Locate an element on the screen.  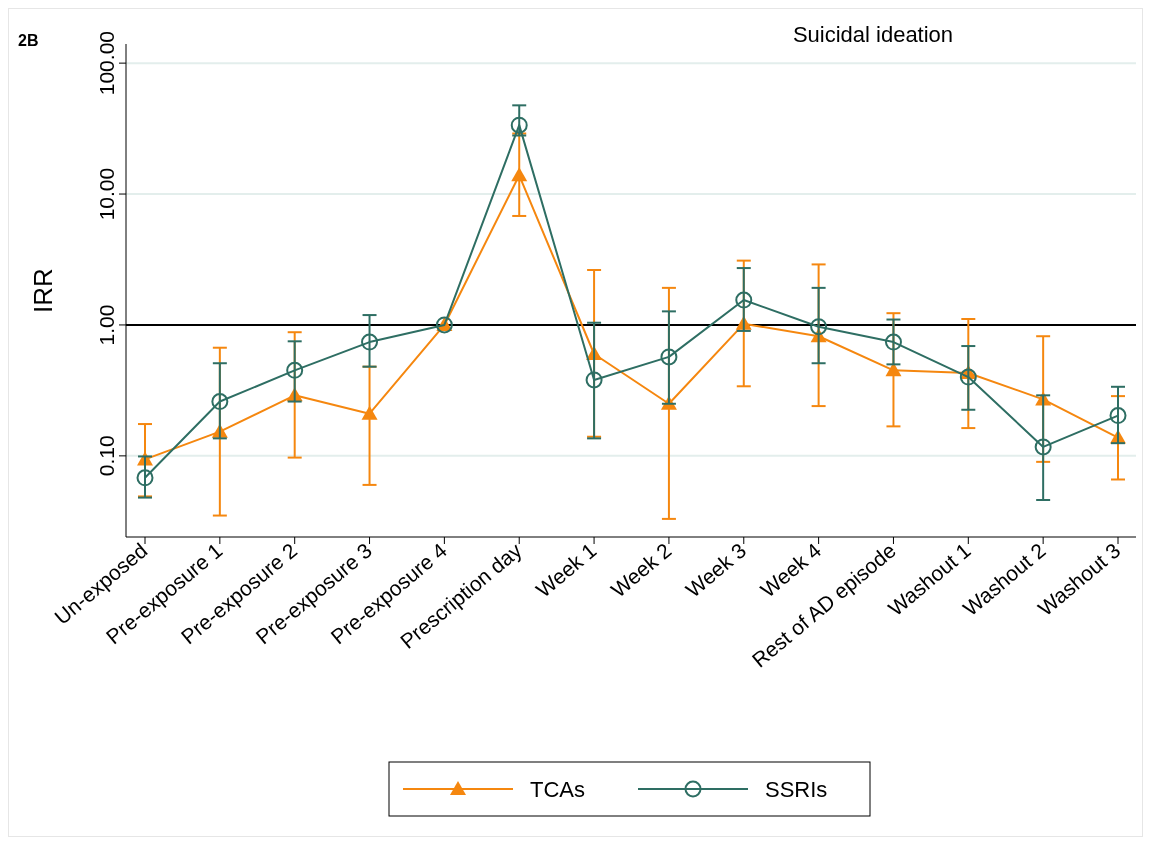
y-tick-label: 0.10 is located at coordinates (106, 456).